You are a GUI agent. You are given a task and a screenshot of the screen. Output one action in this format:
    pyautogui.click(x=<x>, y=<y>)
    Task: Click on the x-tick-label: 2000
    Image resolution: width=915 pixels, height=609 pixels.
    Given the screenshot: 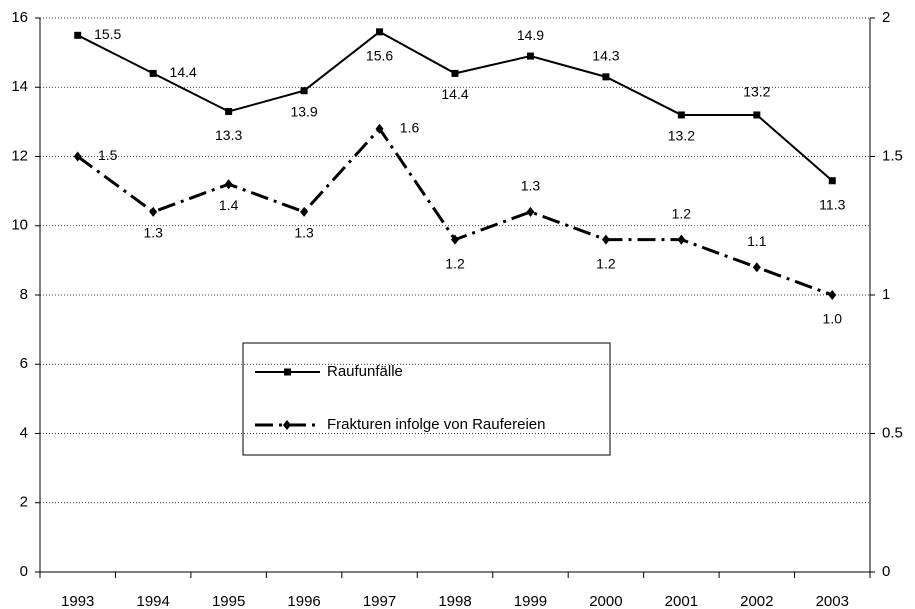 What is the action you would take?
    pyautogui.click(x=605, y=601)
    